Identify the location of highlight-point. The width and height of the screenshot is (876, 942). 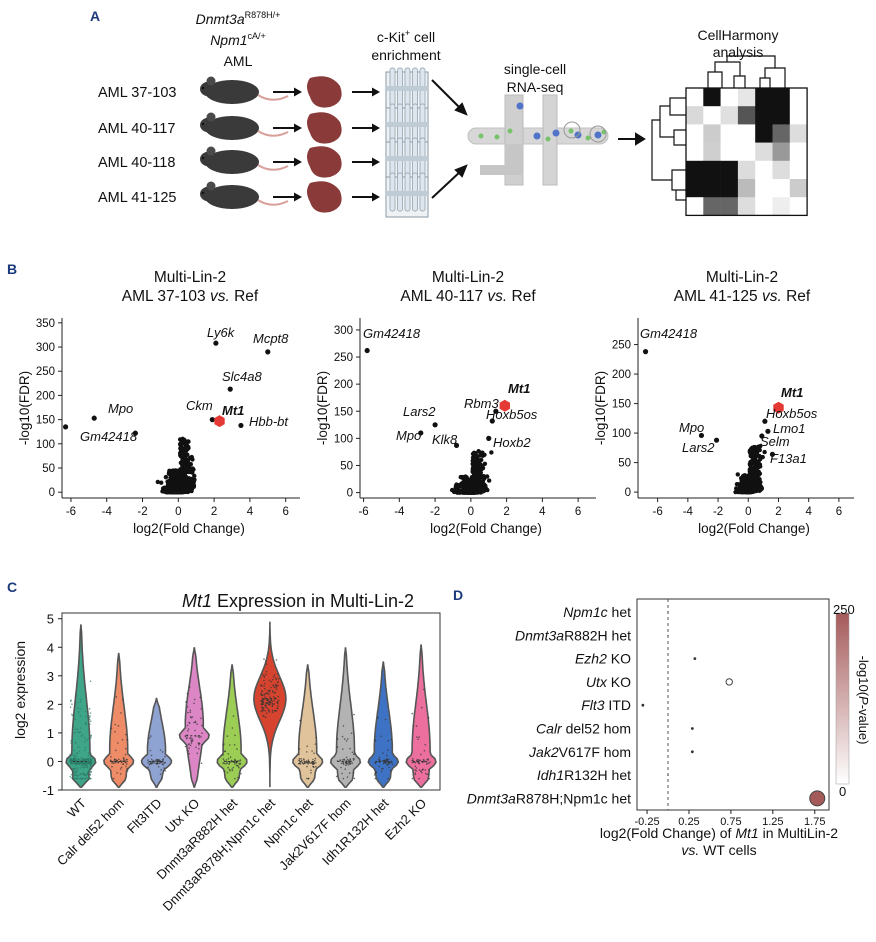
(778, 407).